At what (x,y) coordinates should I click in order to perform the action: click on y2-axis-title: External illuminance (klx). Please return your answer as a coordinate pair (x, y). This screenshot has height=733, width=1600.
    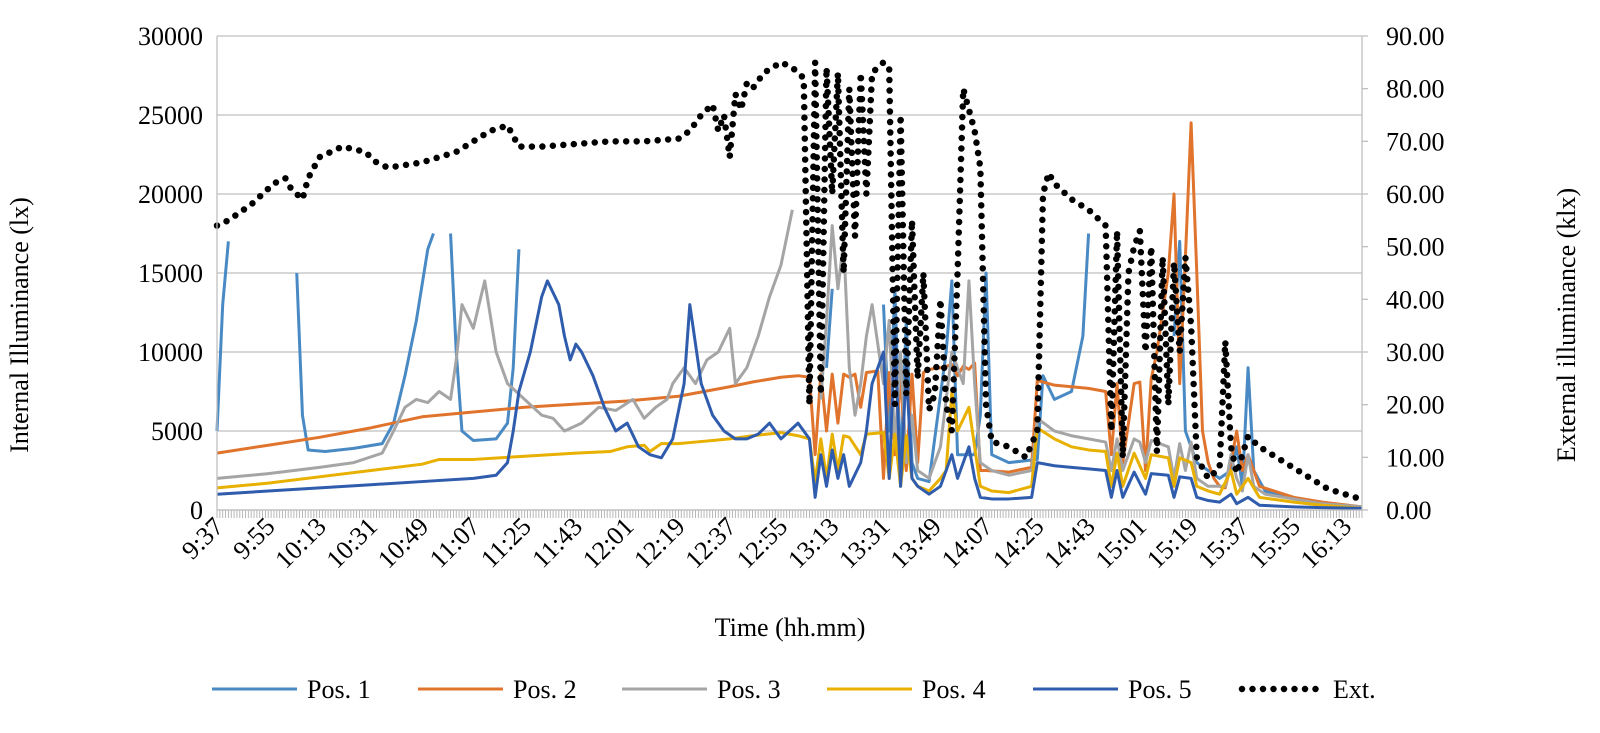
    Looking at the image, I should click on (1566, 325).